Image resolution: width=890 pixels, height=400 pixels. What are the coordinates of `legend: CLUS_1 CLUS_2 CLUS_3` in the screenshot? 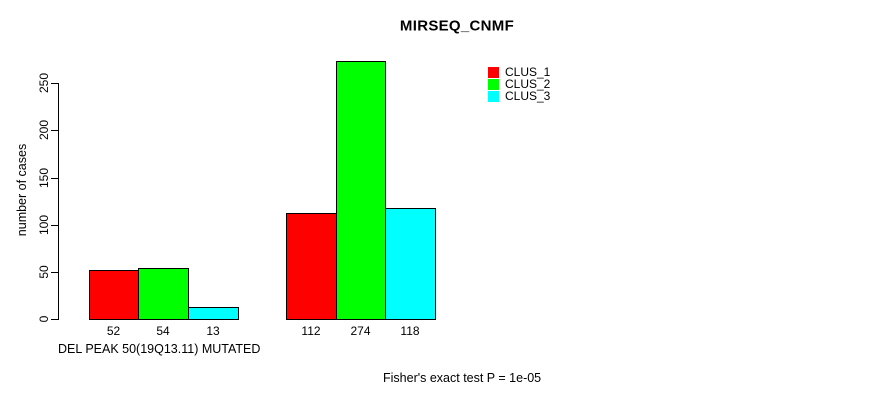 It's located at (519, 84).